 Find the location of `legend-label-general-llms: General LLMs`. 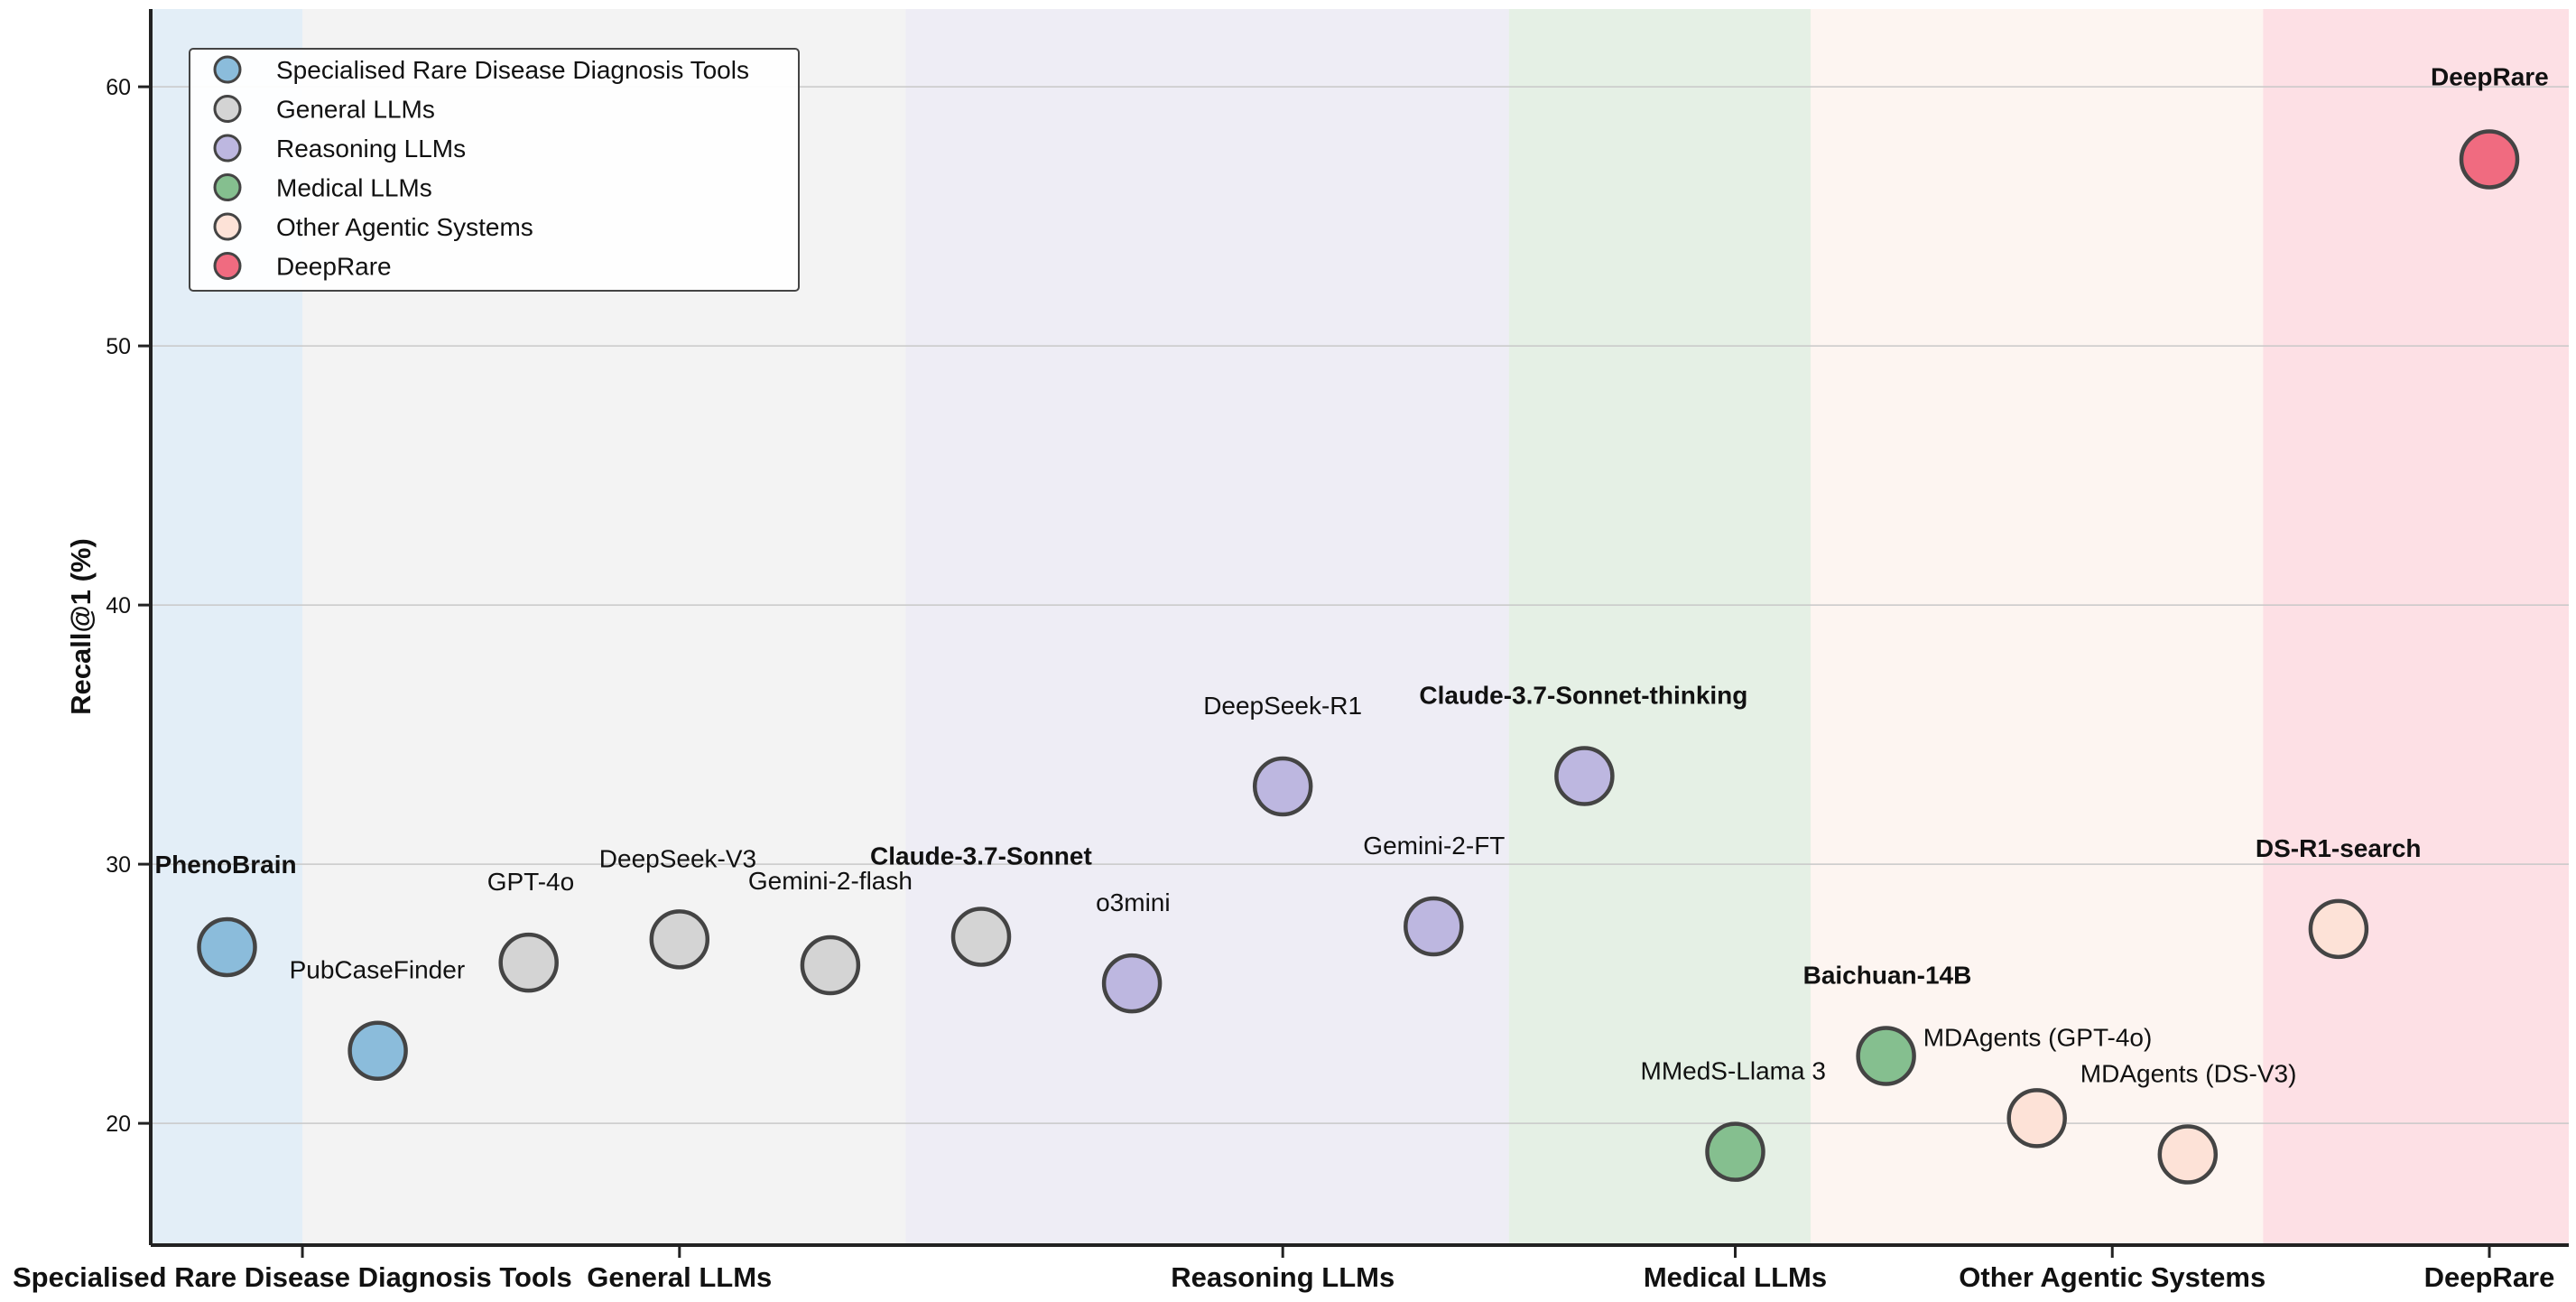

legend-label-general-llms: General LLMs is located at coordinates (355, 110).